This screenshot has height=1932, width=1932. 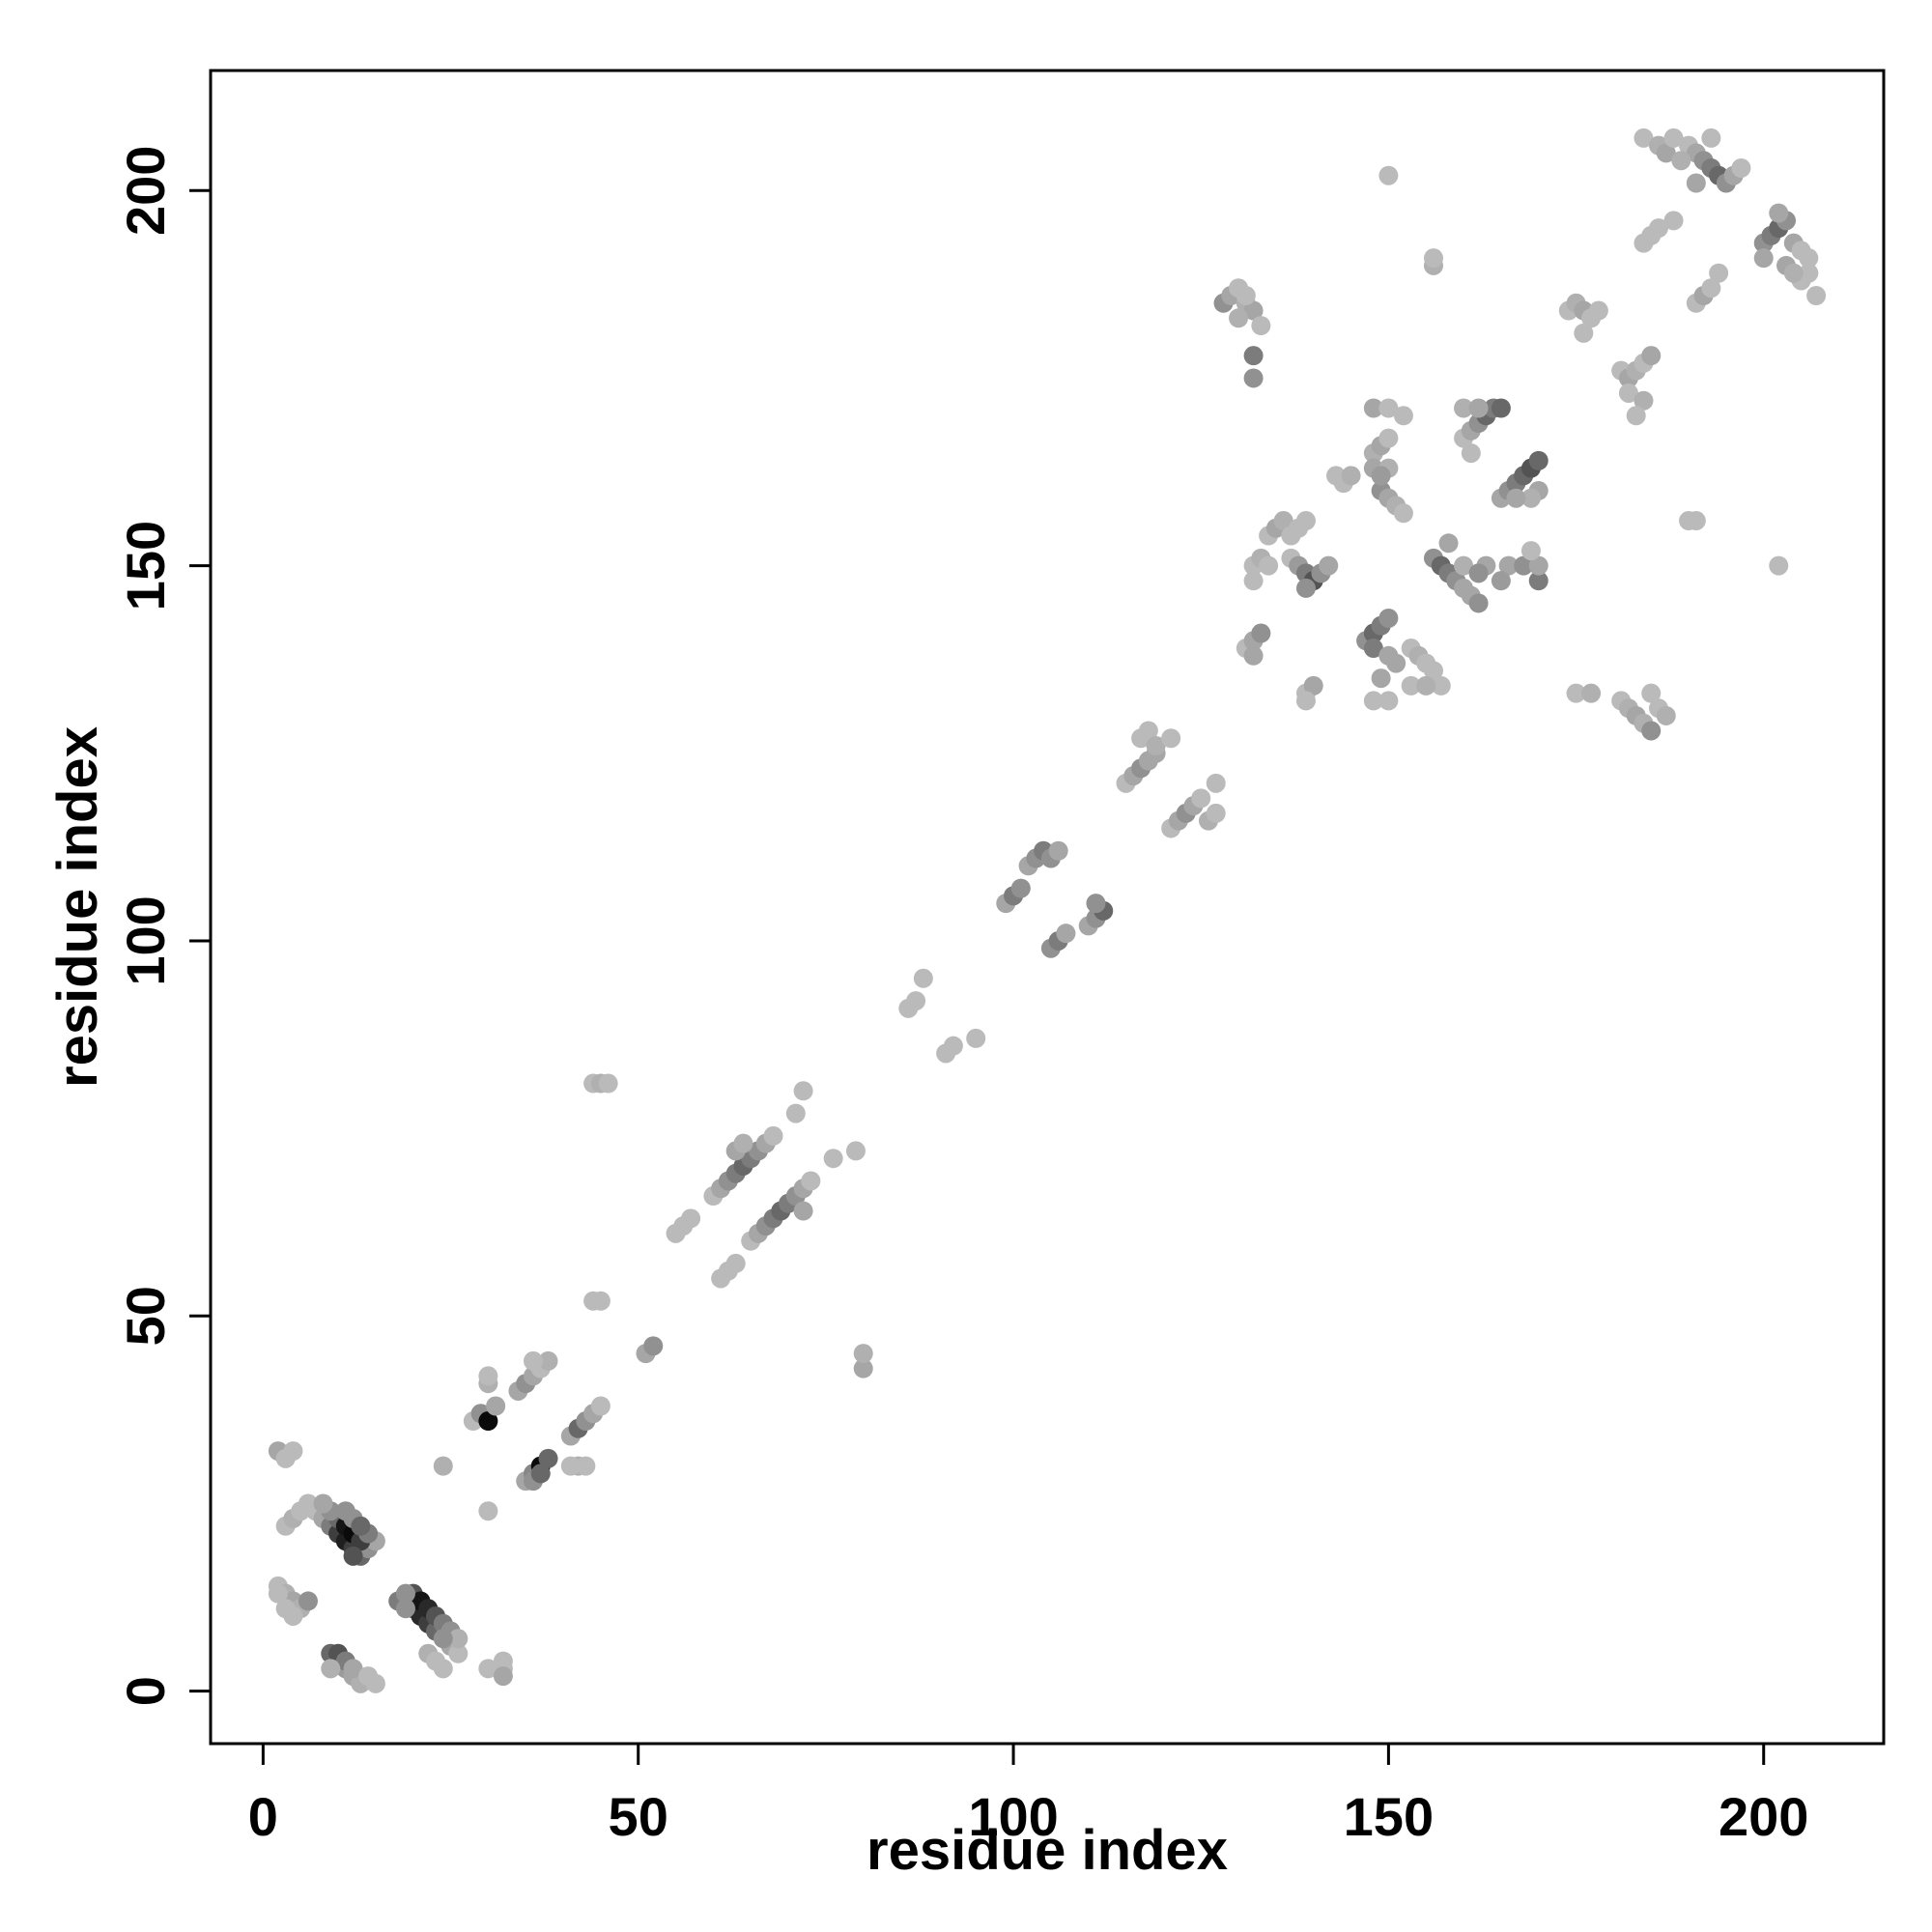 What do you see at coordinates (145, 566) in the screenshot?
I see `y-tick-label: 150` at bounding box center [145, 566].